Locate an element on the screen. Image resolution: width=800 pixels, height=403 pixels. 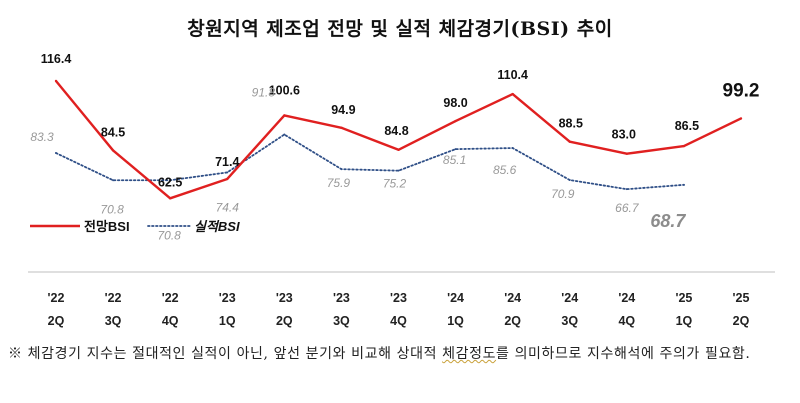
forecast-data-label: 71.4 is located at coordinates (227, 162).